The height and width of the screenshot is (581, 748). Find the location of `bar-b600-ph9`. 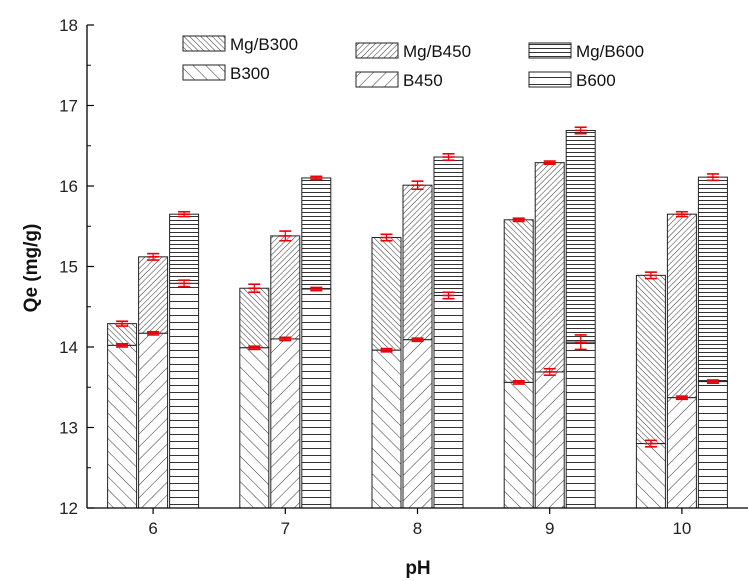

bar-b600-ph9 is located at coordinates (580, 425).